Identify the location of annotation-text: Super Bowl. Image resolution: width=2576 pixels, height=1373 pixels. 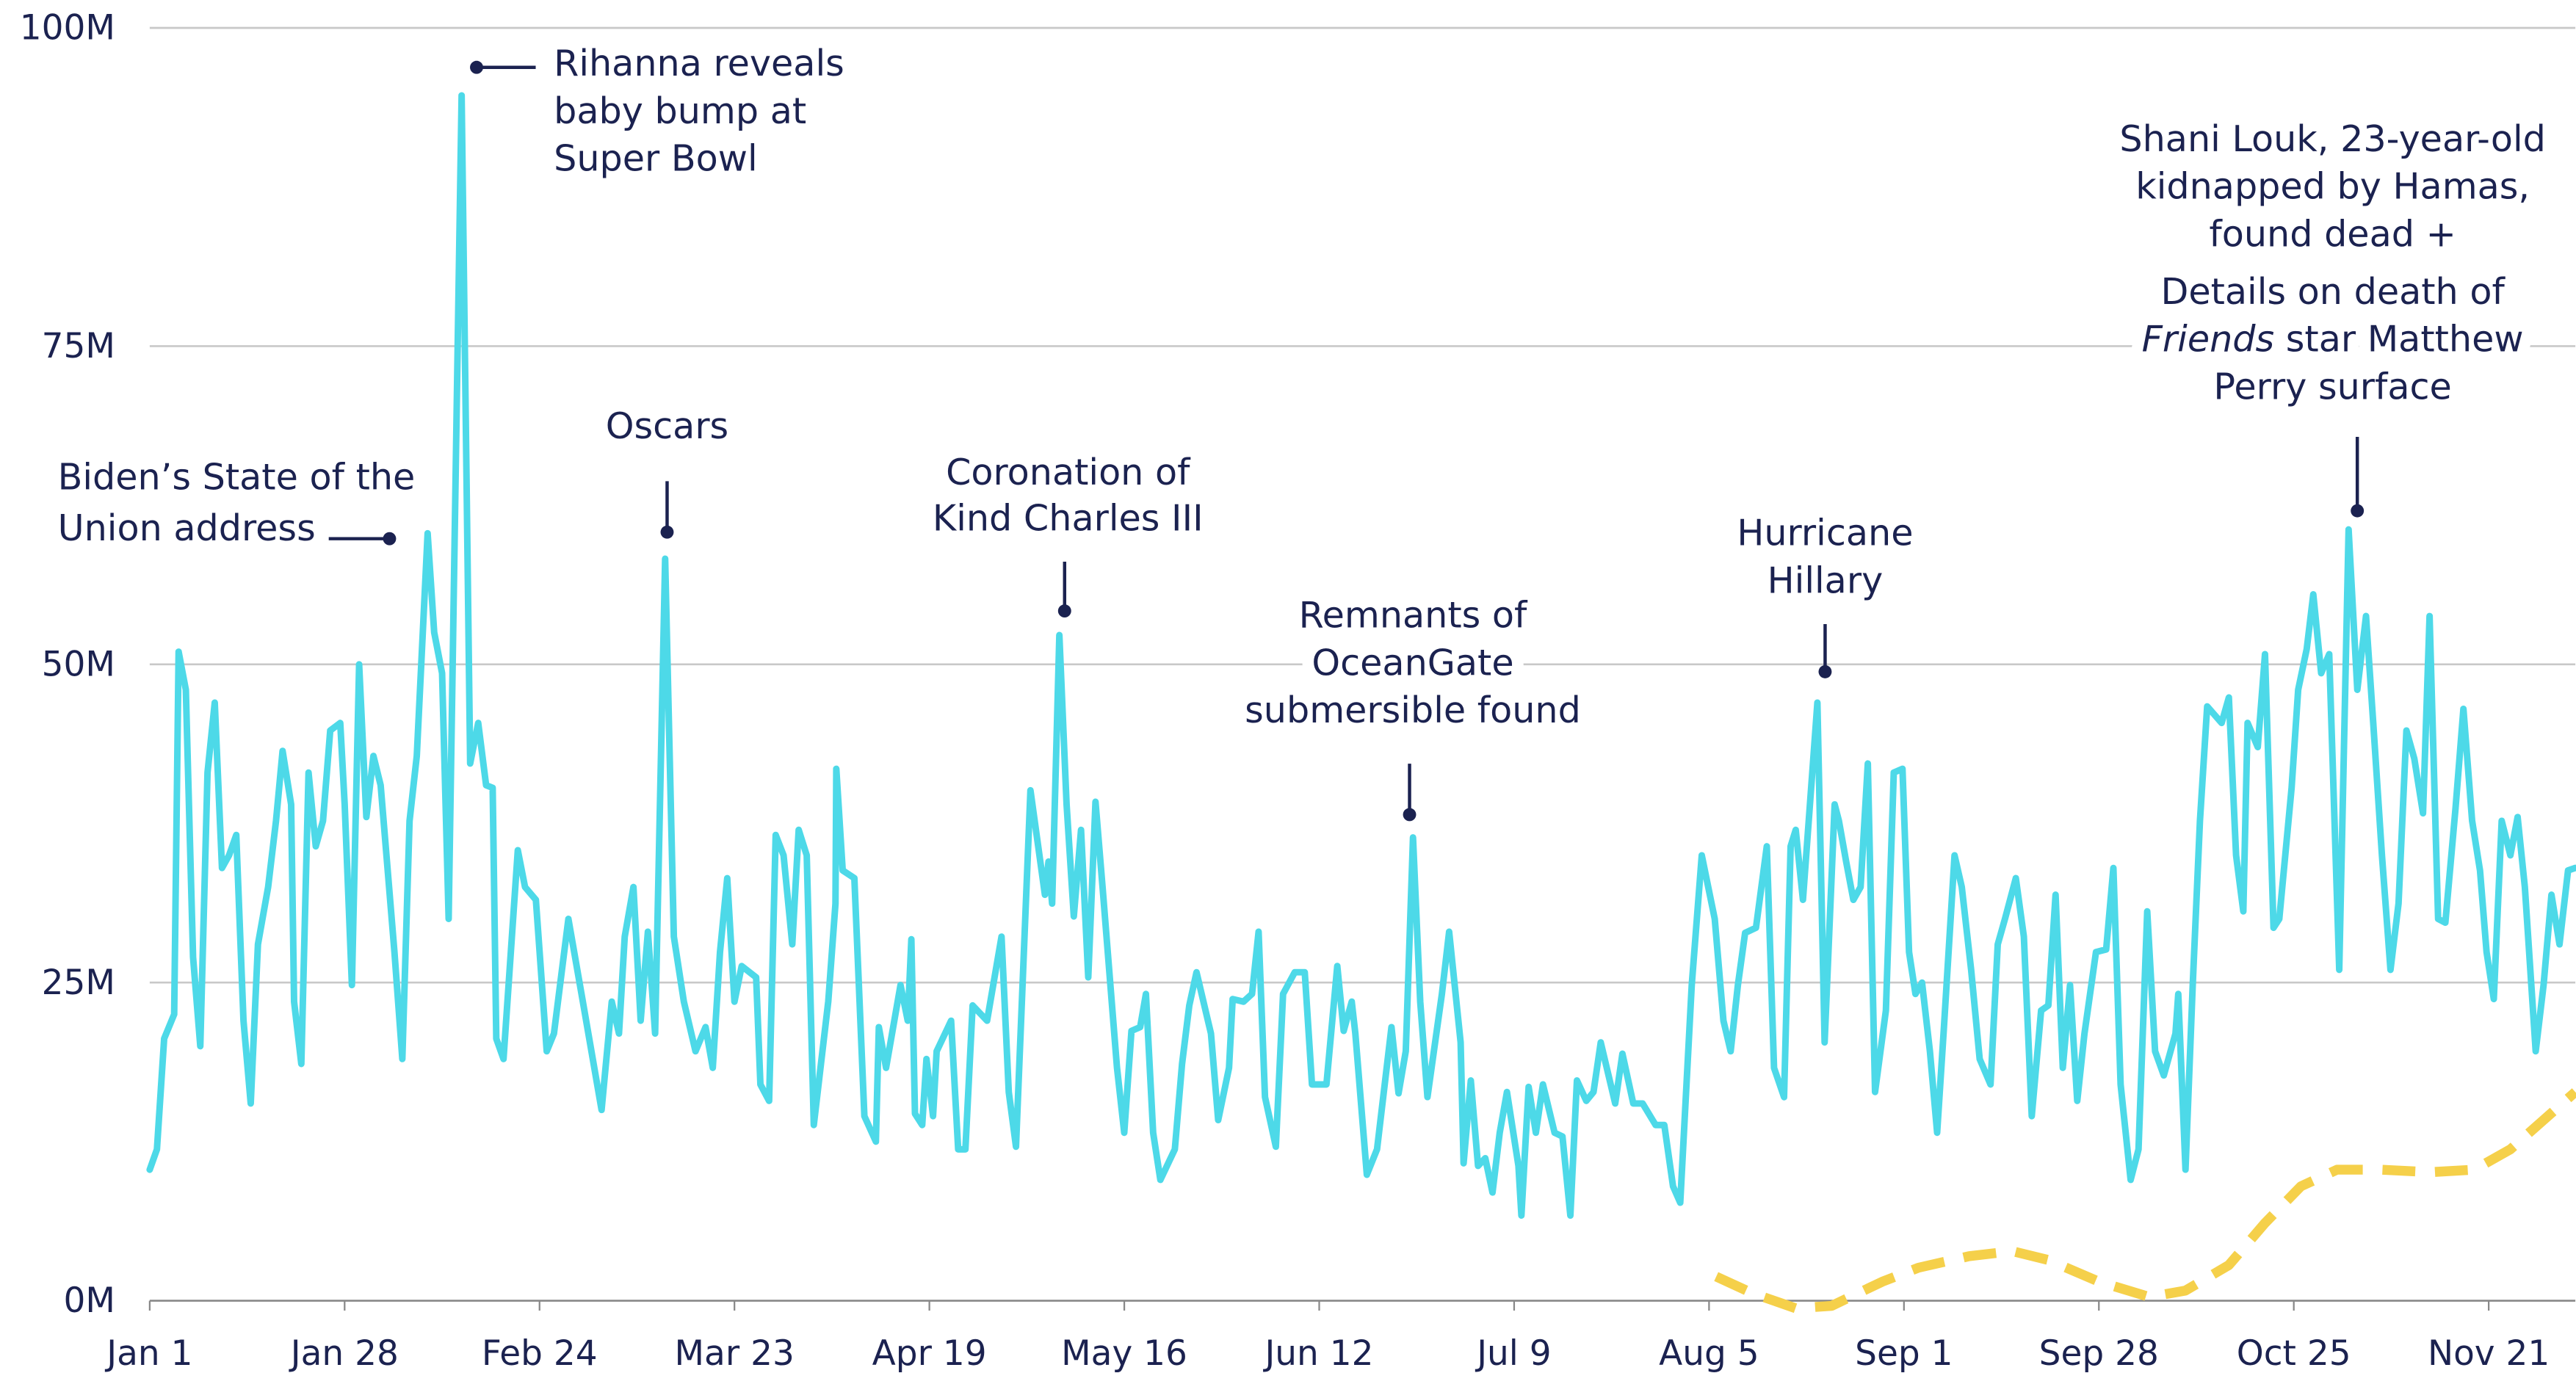
(656, 158).